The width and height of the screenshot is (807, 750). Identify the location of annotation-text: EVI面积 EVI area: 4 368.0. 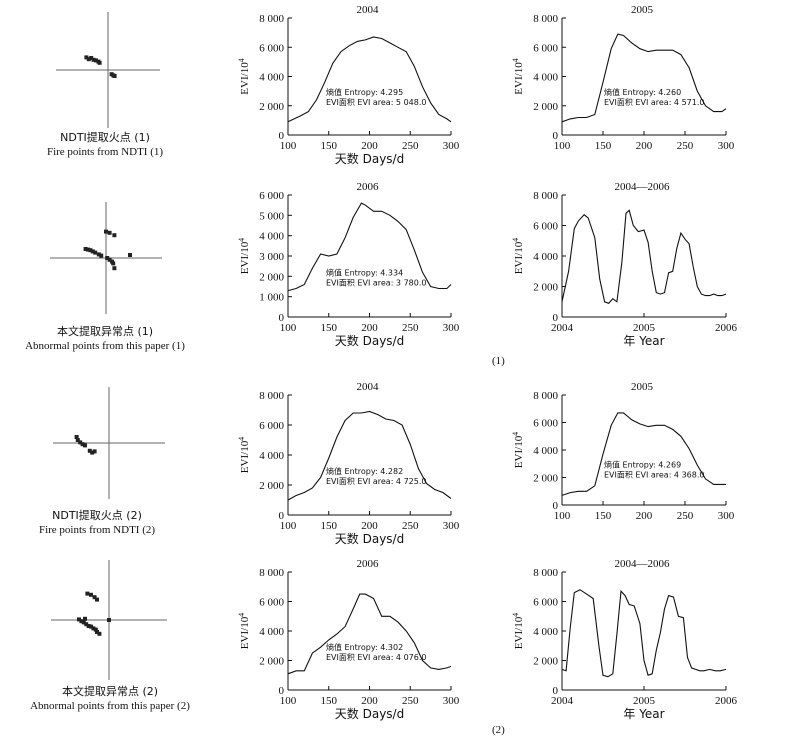
(654, 475).